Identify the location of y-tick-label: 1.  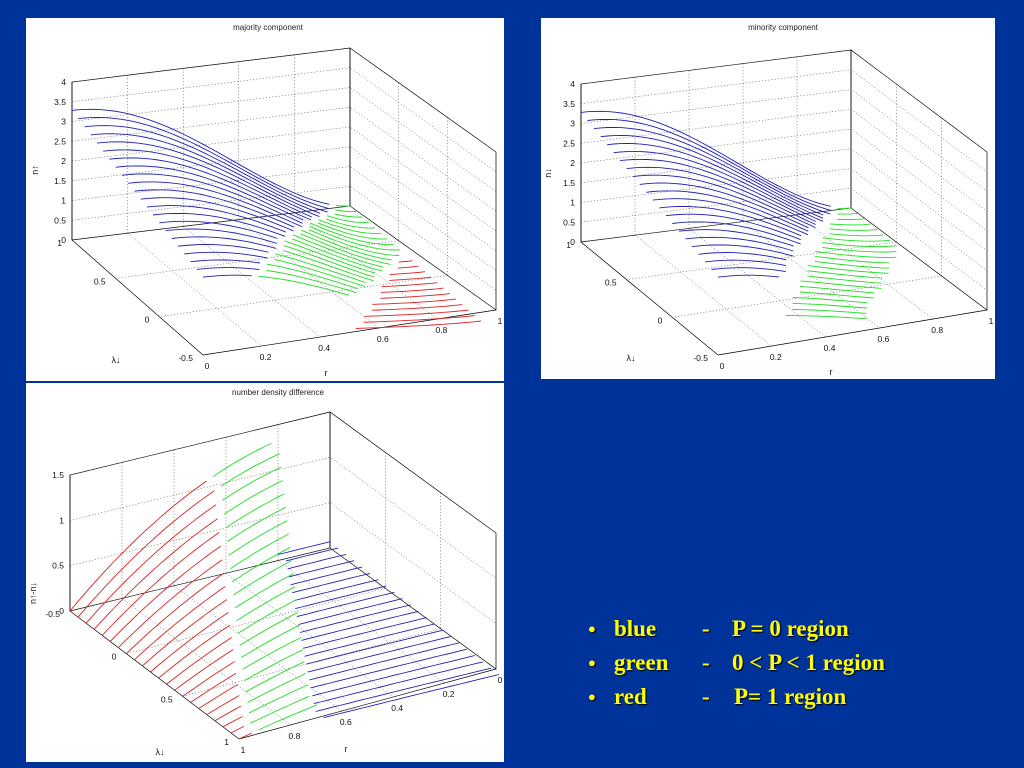
(568, 245).